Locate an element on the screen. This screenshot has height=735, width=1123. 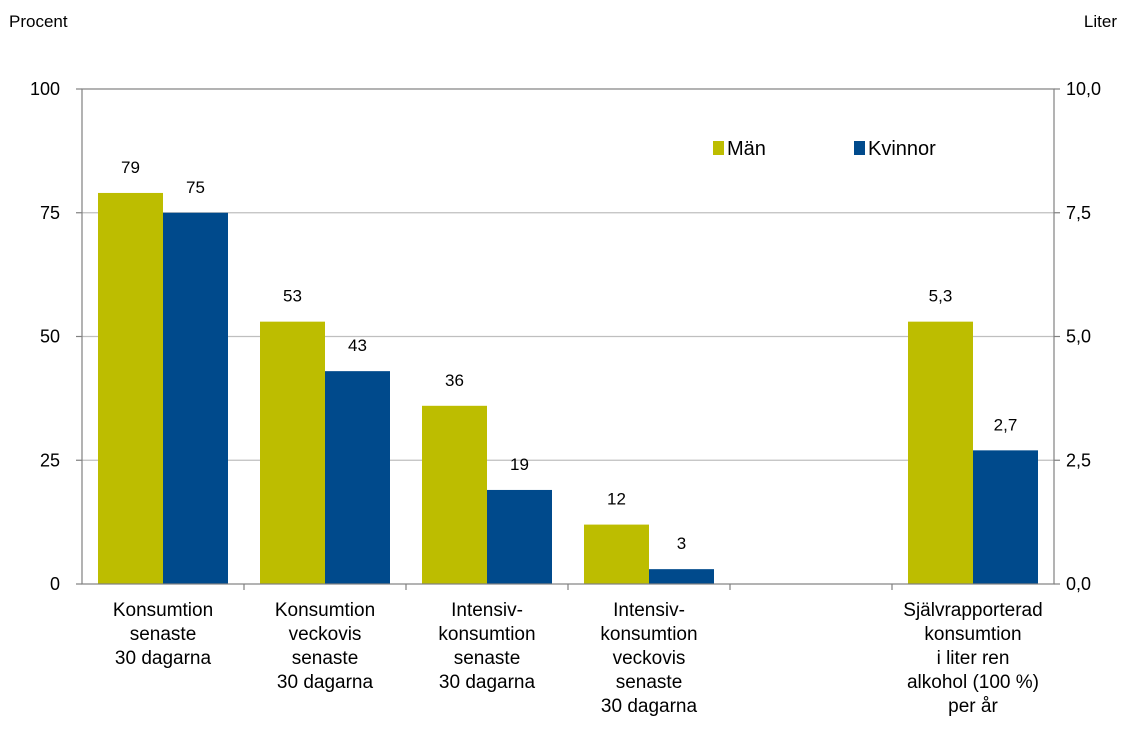
bar-value-label: 19 is located at coordinates (519, 464).